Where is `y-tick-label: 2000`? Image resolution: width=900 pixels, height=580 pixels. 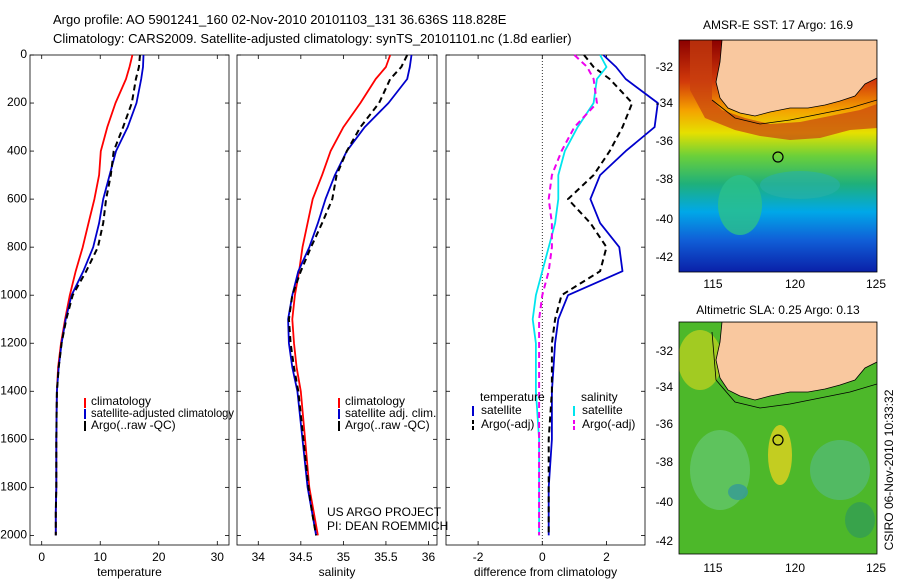 y-tick-label: 2000 is located at coordinates (13, 535).